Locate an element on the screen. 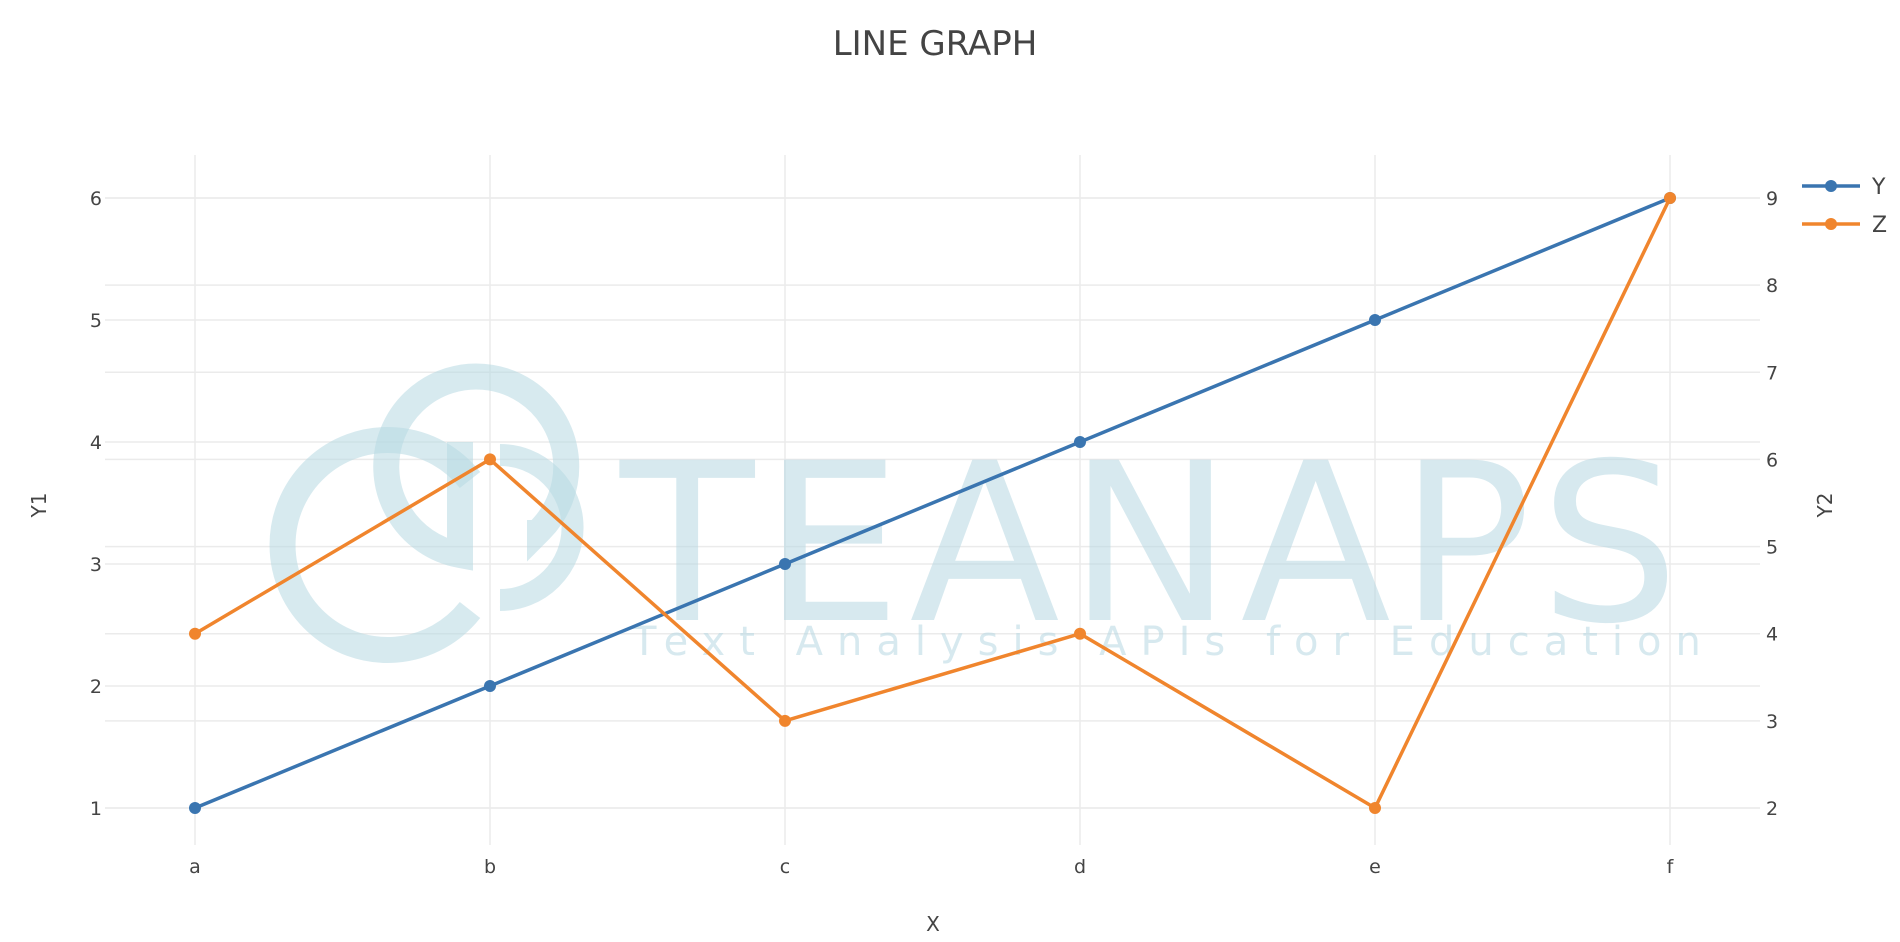 The width and height of the screenshot is (1900, 942). legend: YZ is located at coordinates (1844, 206).